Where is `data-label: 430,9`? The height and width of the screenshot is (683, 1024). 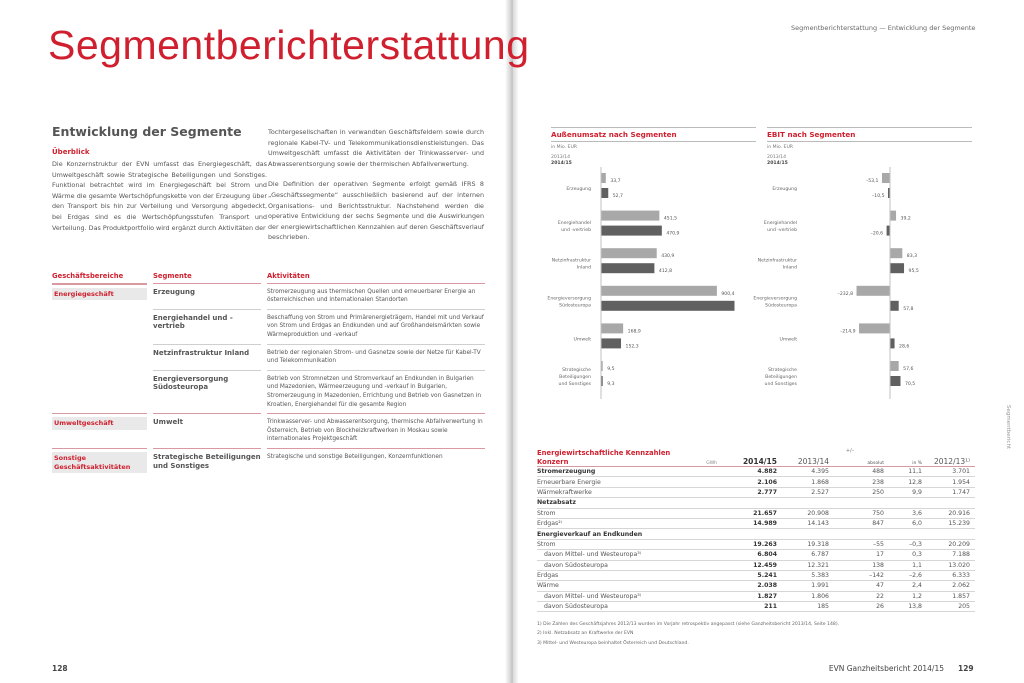 data-label: 430,9 is located at coordinates (667, 256).